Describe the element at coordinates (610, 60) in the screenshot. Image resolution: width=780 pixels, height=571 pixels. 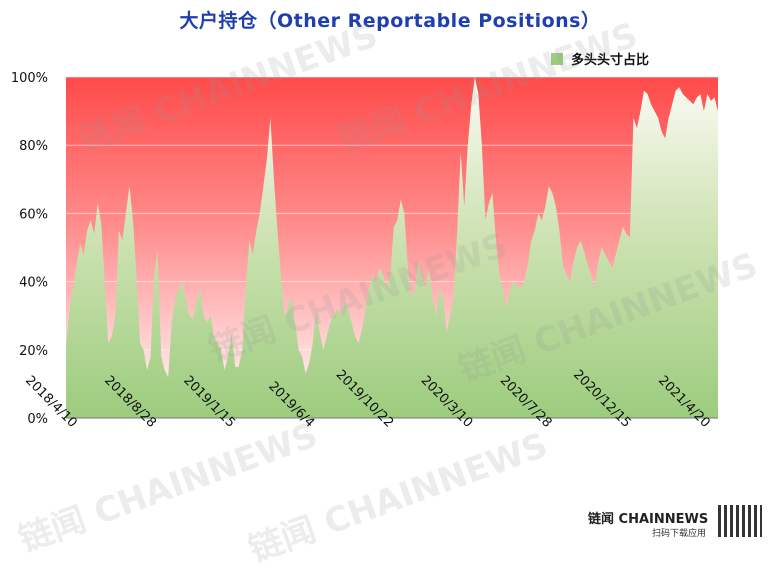
I see `legend-label: 多头头寸占比` at that location.